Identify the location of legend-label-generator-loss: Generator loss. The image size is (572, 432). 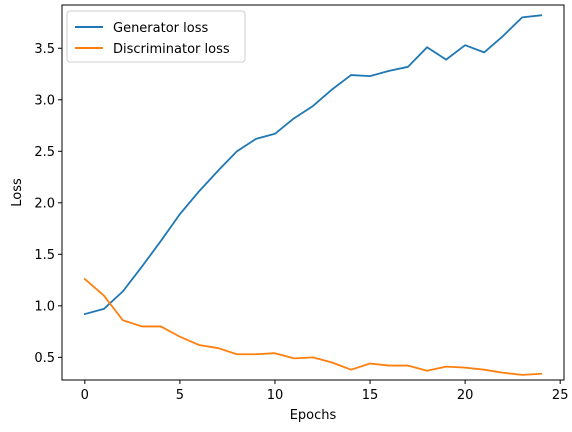
(160, 28).